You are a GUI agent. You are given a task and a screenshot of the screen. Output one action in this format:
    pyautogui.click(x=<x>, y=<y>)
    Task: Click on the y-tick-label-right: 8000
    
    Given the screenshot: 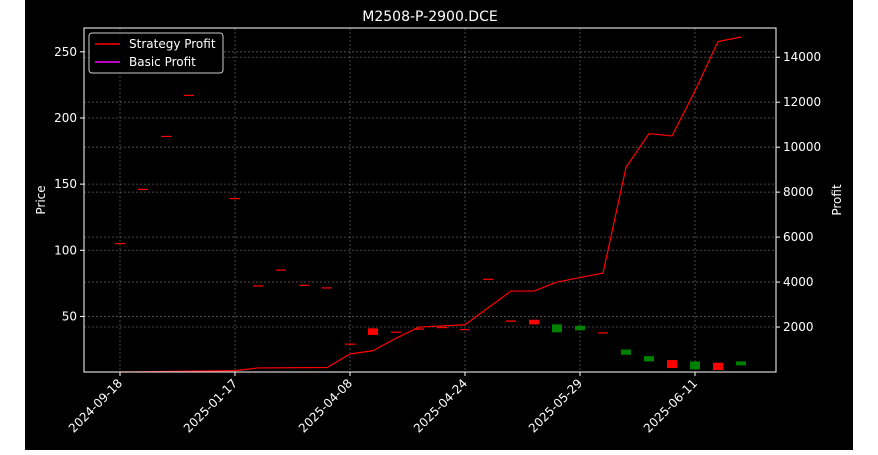 What is the action you would take?
    pyautogui.click(x=798, y=192)
    